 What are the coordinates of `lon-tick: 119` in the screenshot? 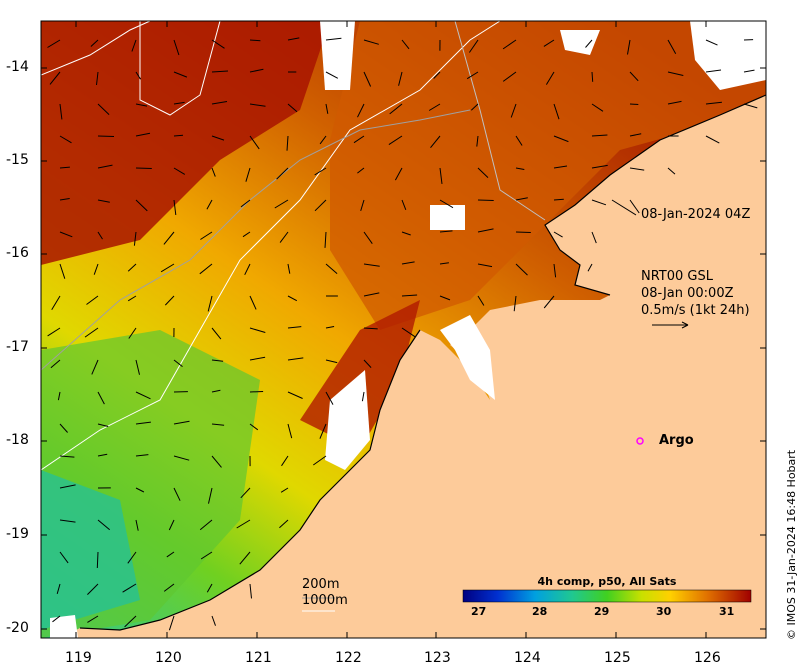 It's located at (78, 658).